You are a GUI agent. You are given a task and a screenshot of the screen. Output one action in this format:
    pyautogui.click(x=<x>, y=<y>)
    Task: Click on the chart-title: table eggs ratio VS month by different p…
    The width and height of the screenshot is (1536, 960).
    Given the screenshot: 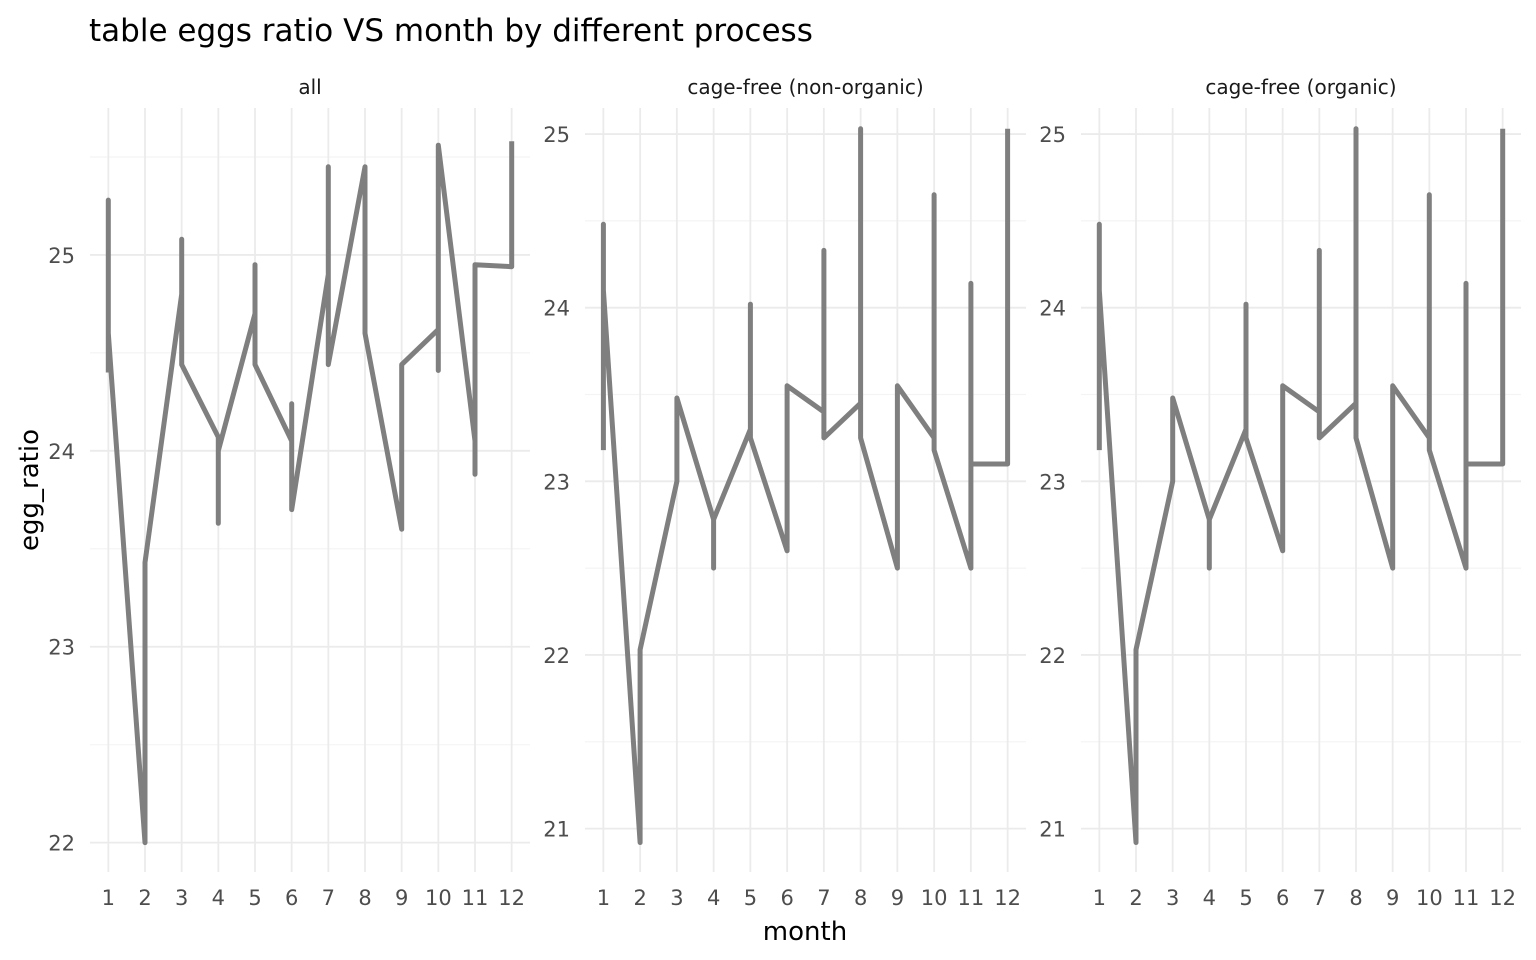 What is the action you would take?
    pyautogui.click(x=451, y=31)
    